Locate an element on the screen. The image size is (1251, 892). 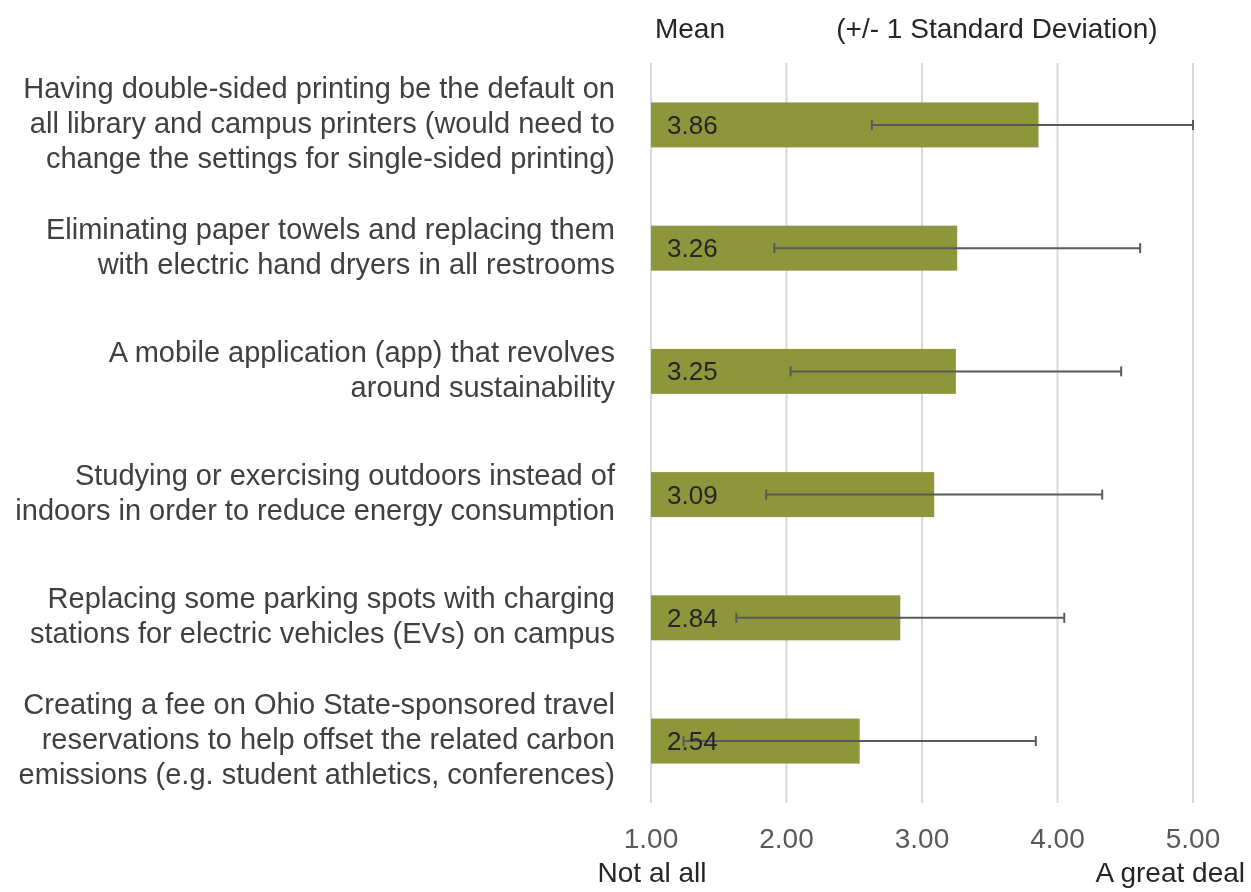
x-tick-label: 1.00 is located at coordinates (651, 838).